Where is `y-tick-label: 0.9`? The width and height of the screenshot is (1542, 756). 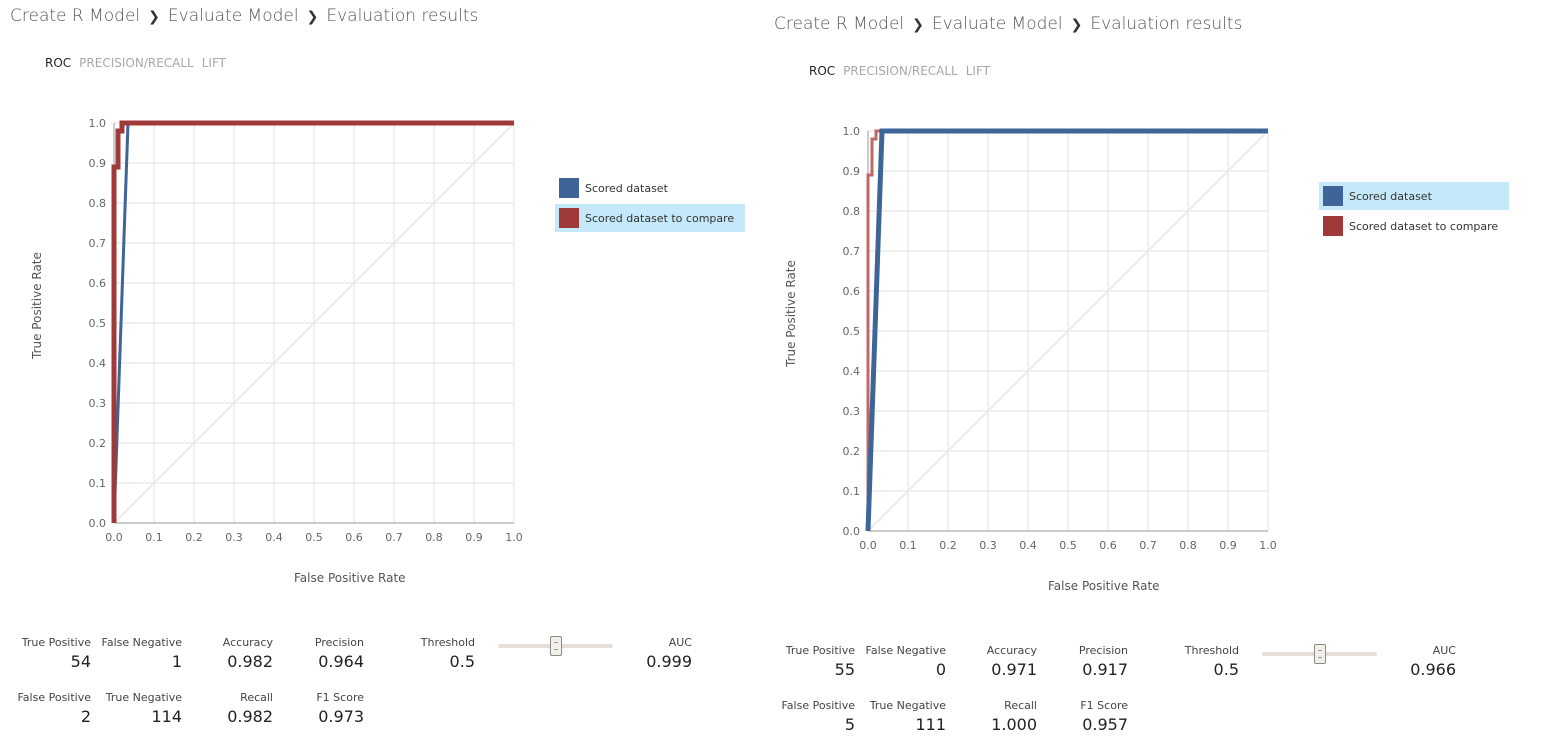 y-tick-label: 0.9 is located at coordinates (852, 171).